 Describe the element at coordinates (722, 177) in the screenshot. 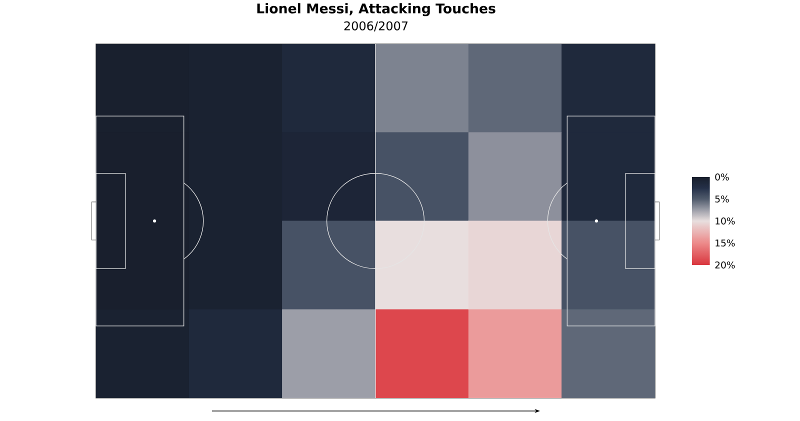

I see `color-bar-label: 0%` at that location.